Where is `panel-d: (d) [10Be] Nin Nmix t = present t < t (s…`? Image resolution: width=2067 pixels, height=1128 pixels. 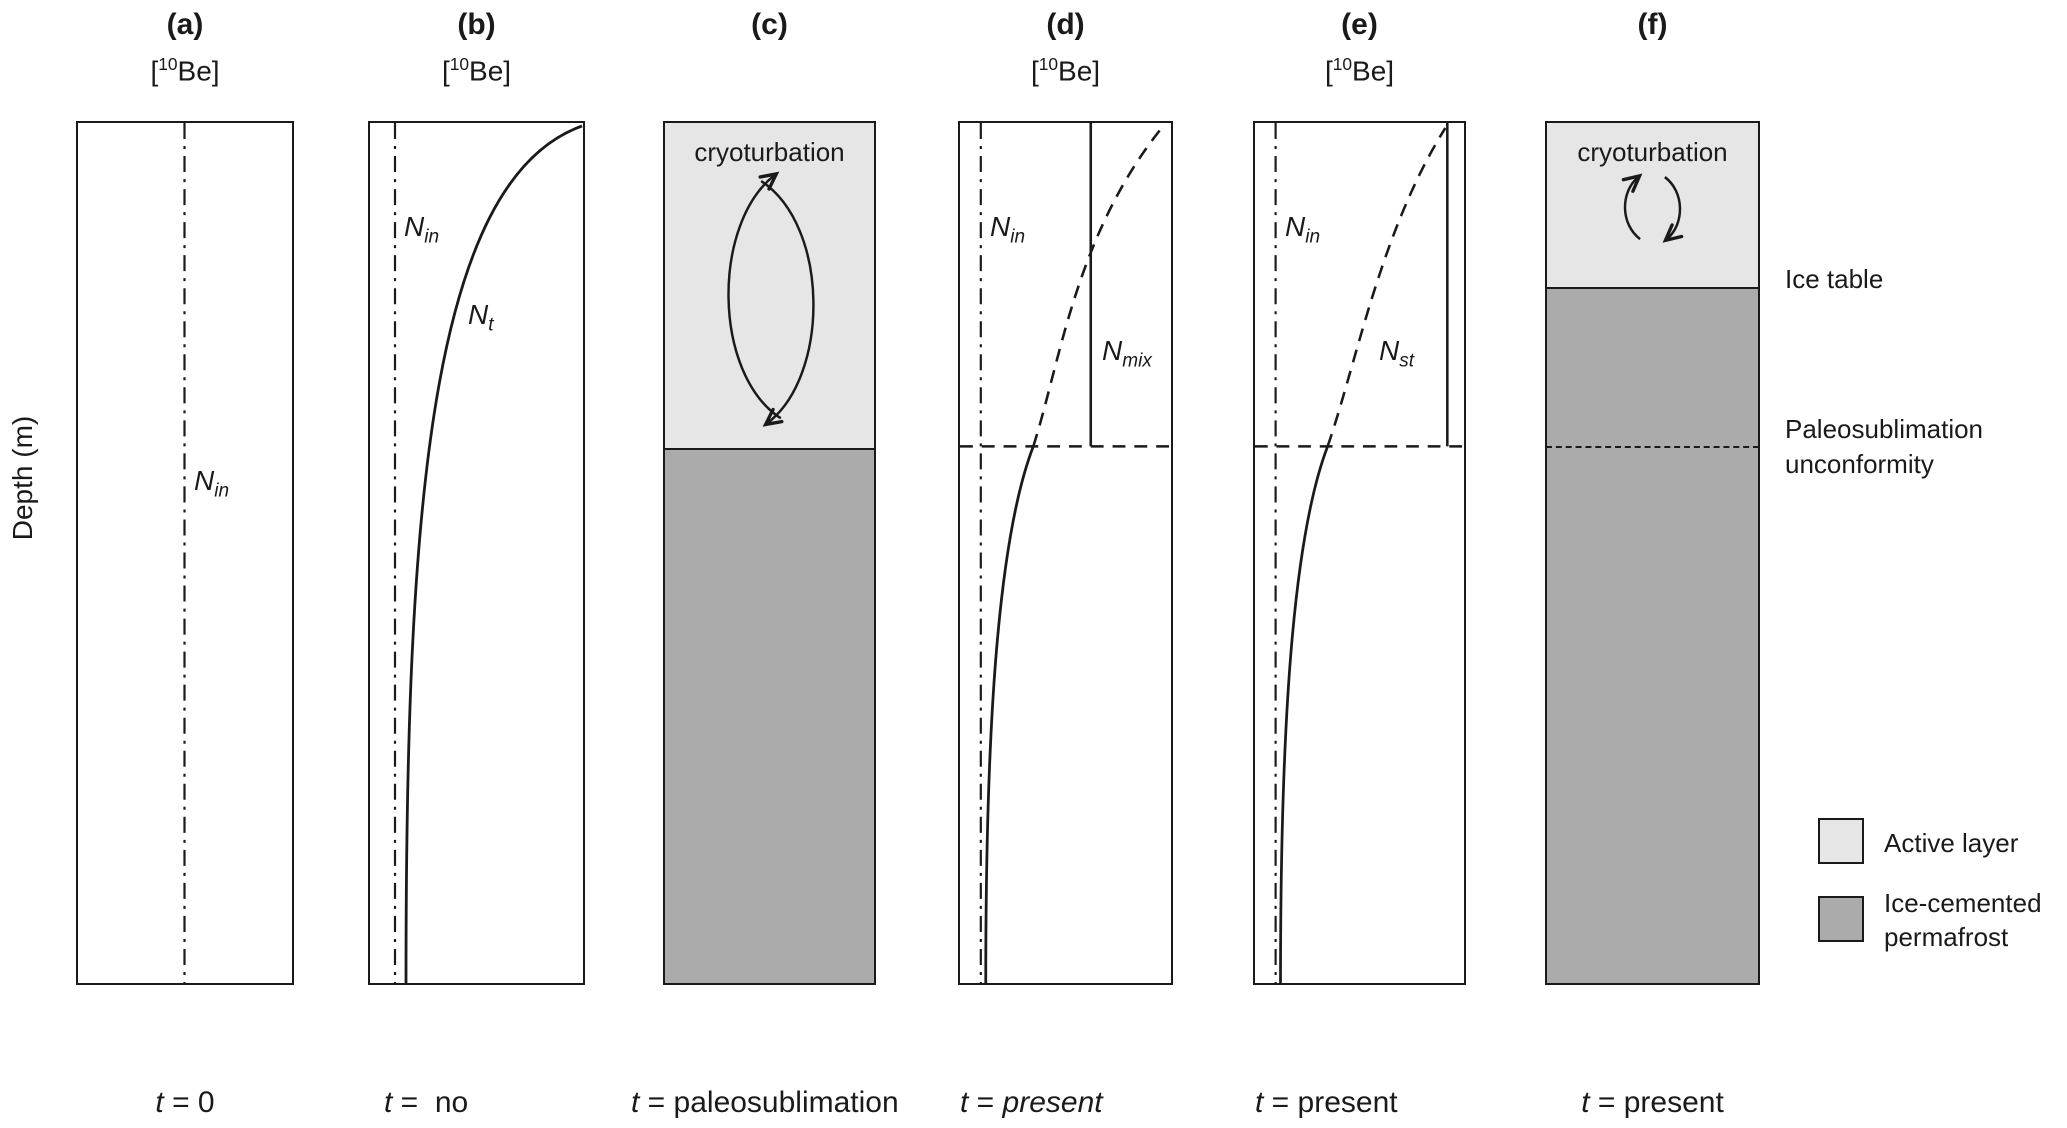
panel-d: (d) [10Be] Nin Nmix t = present t < t (s… is located at coordinates (1065, 564).